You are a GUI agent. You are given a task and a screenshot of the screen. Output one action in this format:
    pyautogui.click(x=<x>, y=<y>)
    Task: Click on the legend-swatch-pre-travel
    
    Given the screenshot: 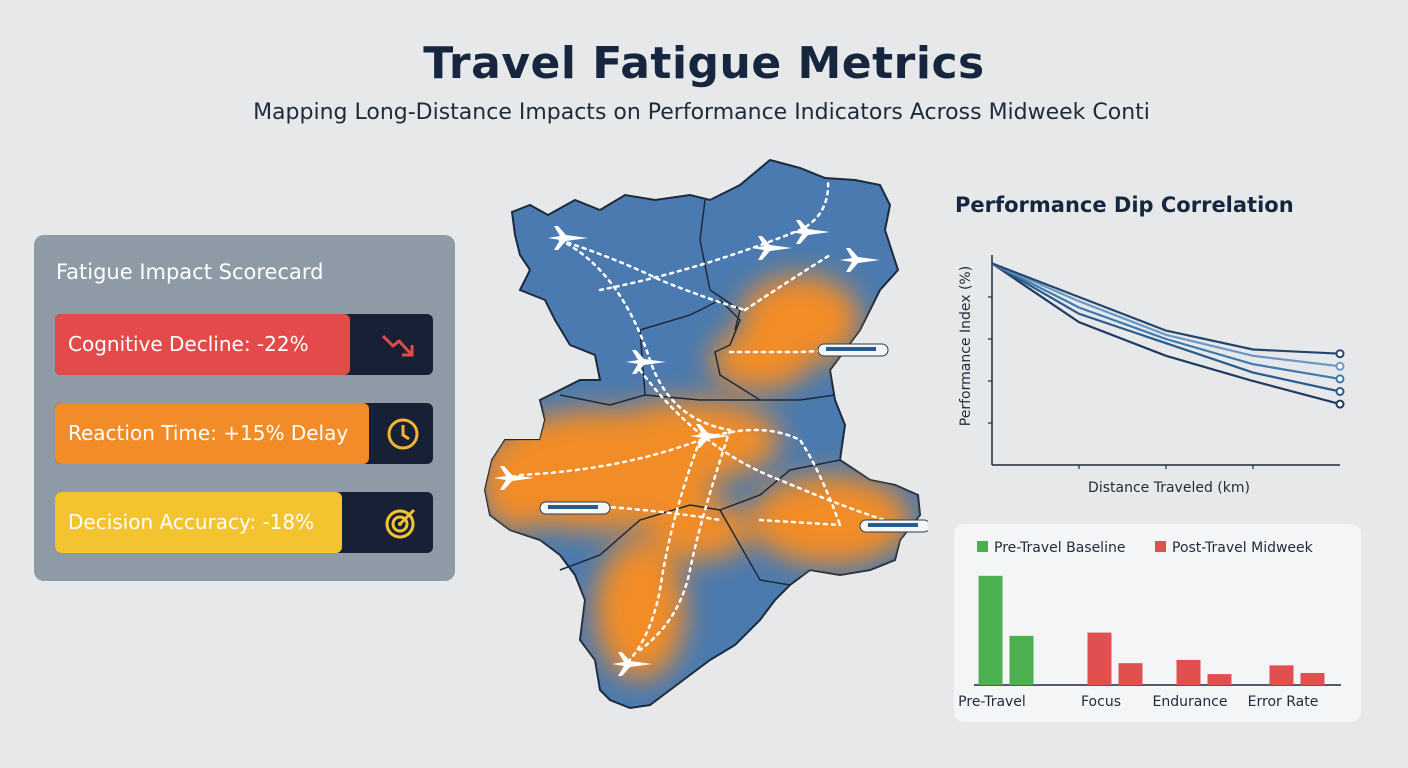 What is the action you would take?
    pyautogui.click(x=982, y=546)
    